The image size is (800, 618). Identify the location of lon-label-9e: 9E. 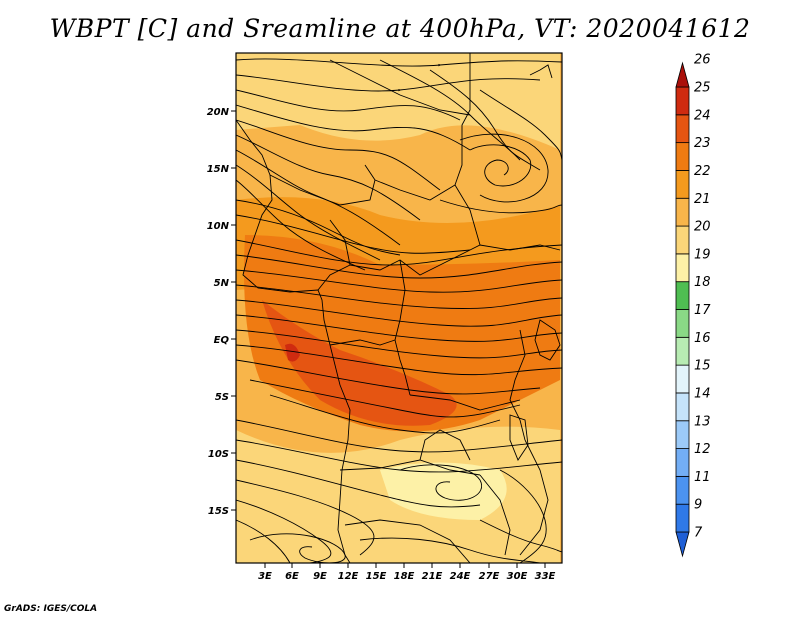
(320, 576).